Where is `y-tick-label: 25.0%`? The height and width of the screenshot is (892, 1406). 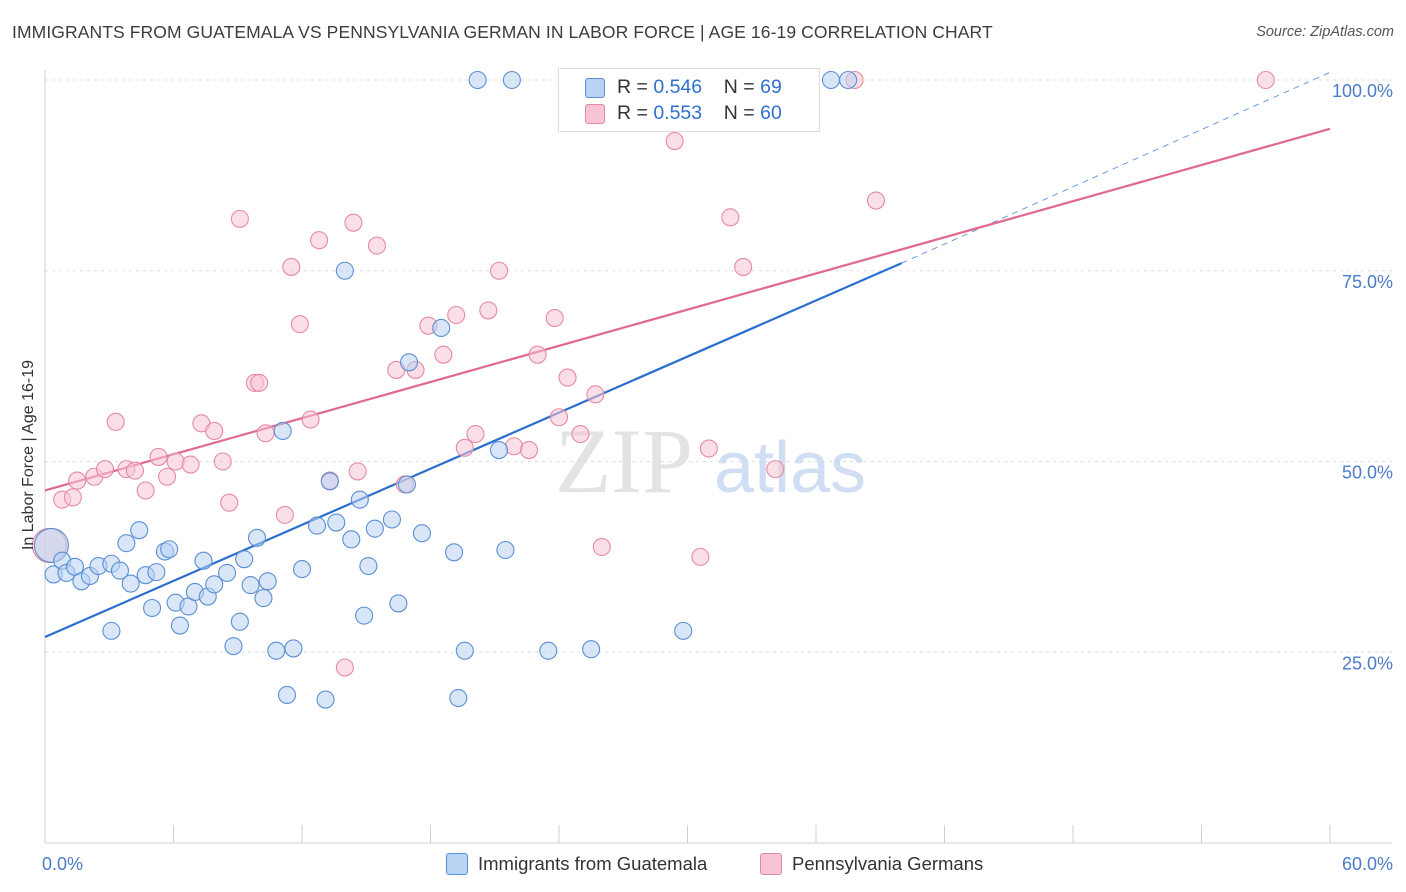
y-tick-label: 25.0% is located at coordinates (1367, 663).